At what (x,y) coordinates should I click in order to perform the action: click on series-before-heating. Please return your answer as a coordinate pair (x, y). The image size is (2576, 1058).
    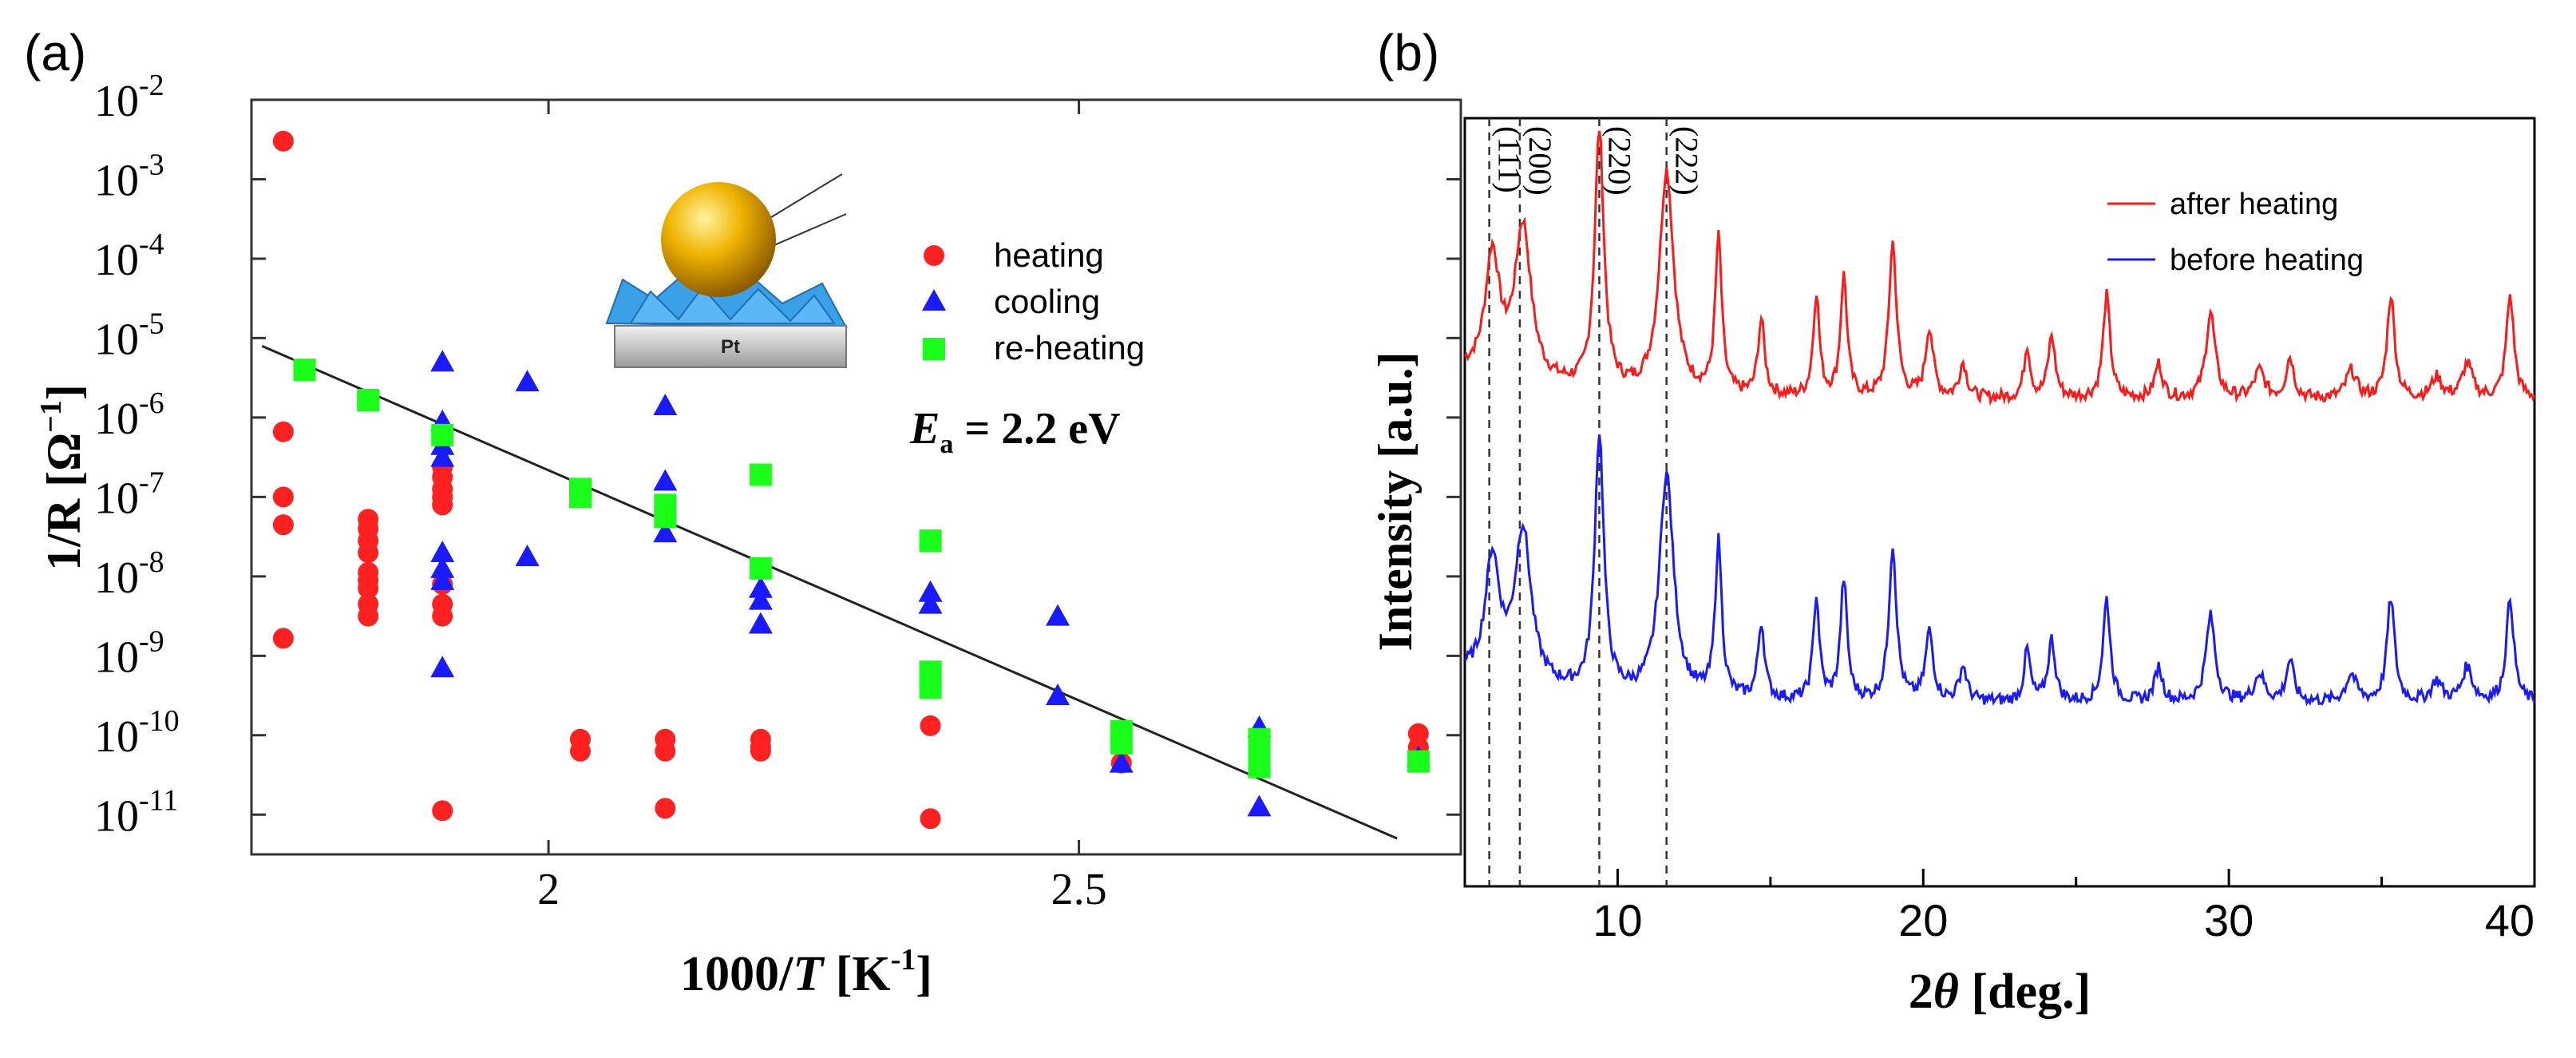
    Looking at the image, I should click on (1999, 570).